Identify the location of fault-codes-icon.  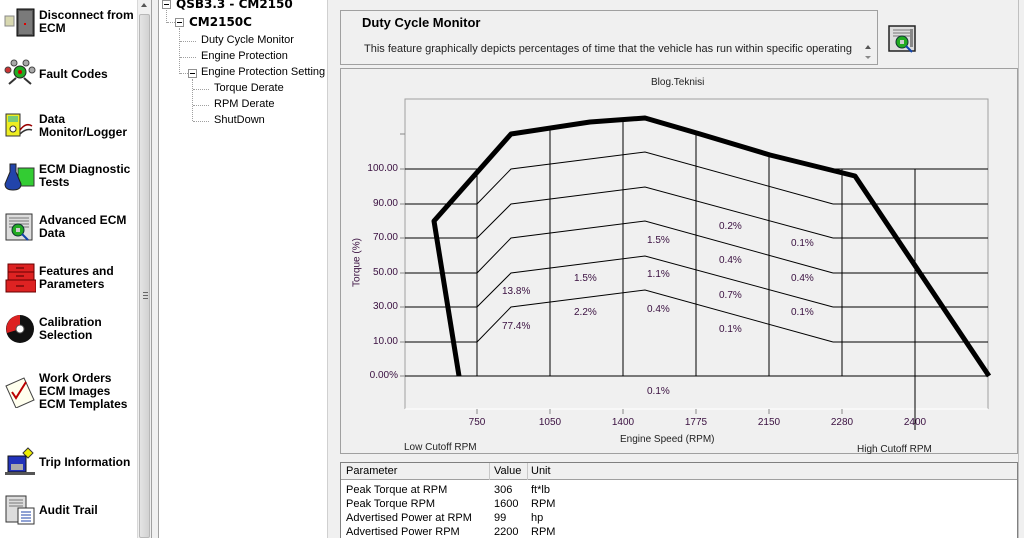
(20, 72).